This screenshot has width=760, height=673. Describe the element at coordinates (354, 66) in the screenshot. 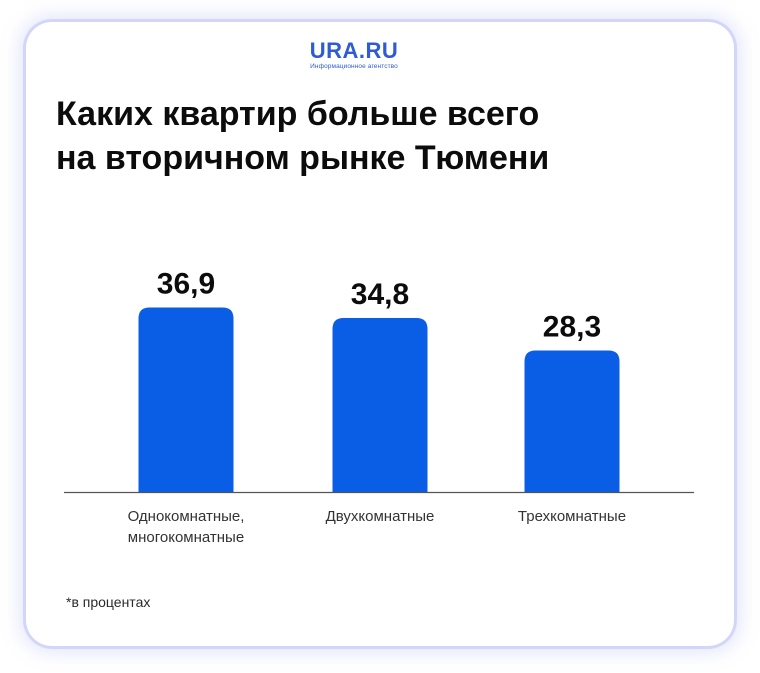

I see `logo-tagline: Информационное агентство` at that location.